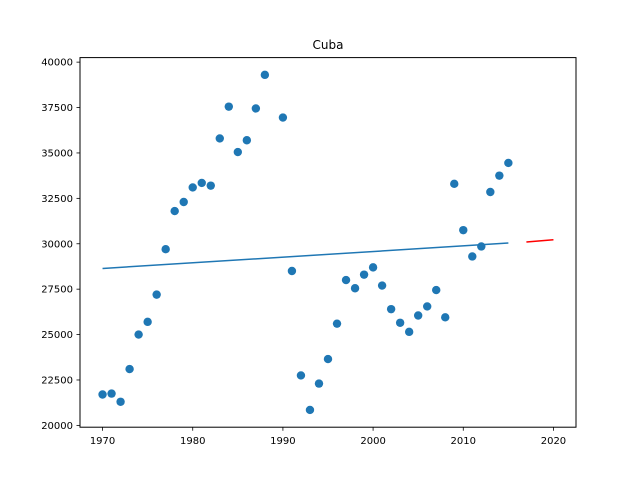  Describe the element at coordinates (372, 441) in the screenshot. I see `x-tick-label: 2000` at that location.